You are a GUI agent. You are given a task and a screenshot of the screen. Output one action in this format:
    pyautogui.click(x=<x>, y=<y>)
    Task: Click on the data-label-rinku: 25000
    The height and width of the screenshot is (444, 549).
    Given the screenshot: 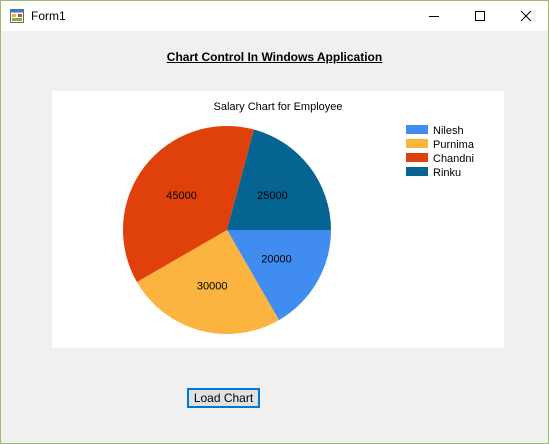 What is the action you would take?
    pyautogui.click(x=272, y=196)
    